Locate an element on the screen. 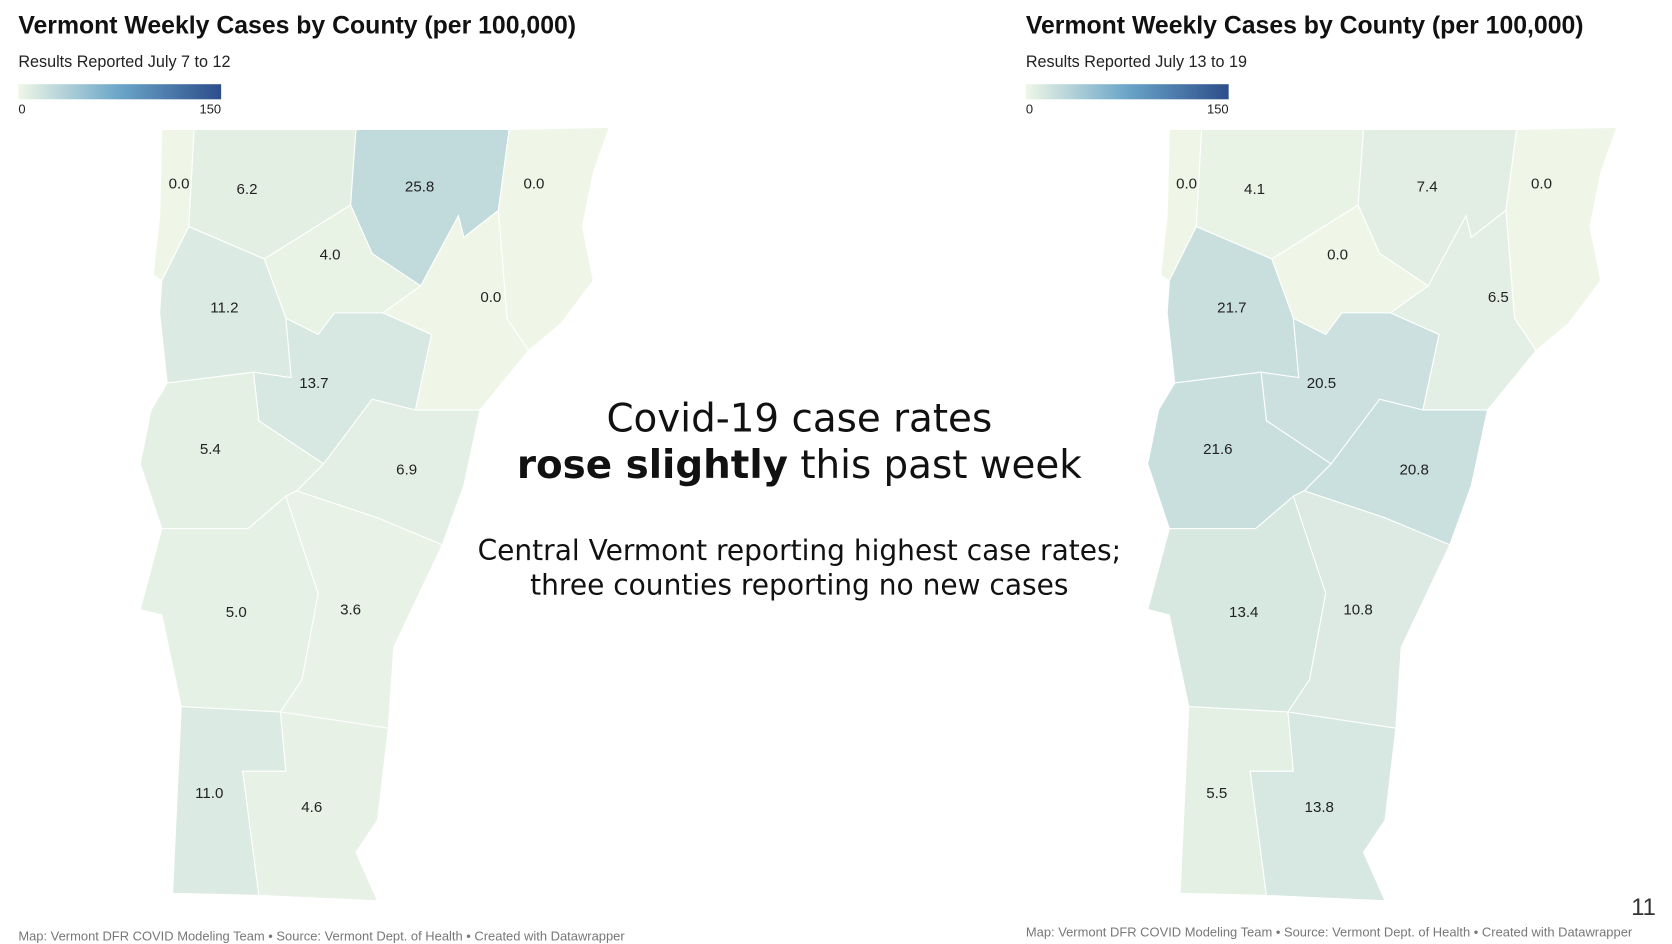  county-value: 5.5 is located at coordinates (1216, 793).